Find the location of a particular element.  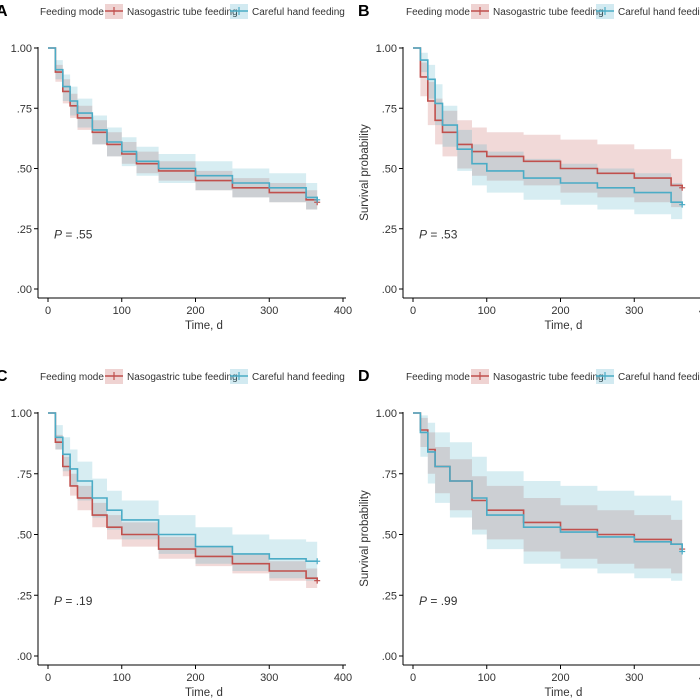

p-value: = .19 is located at coordinates (77, 601).